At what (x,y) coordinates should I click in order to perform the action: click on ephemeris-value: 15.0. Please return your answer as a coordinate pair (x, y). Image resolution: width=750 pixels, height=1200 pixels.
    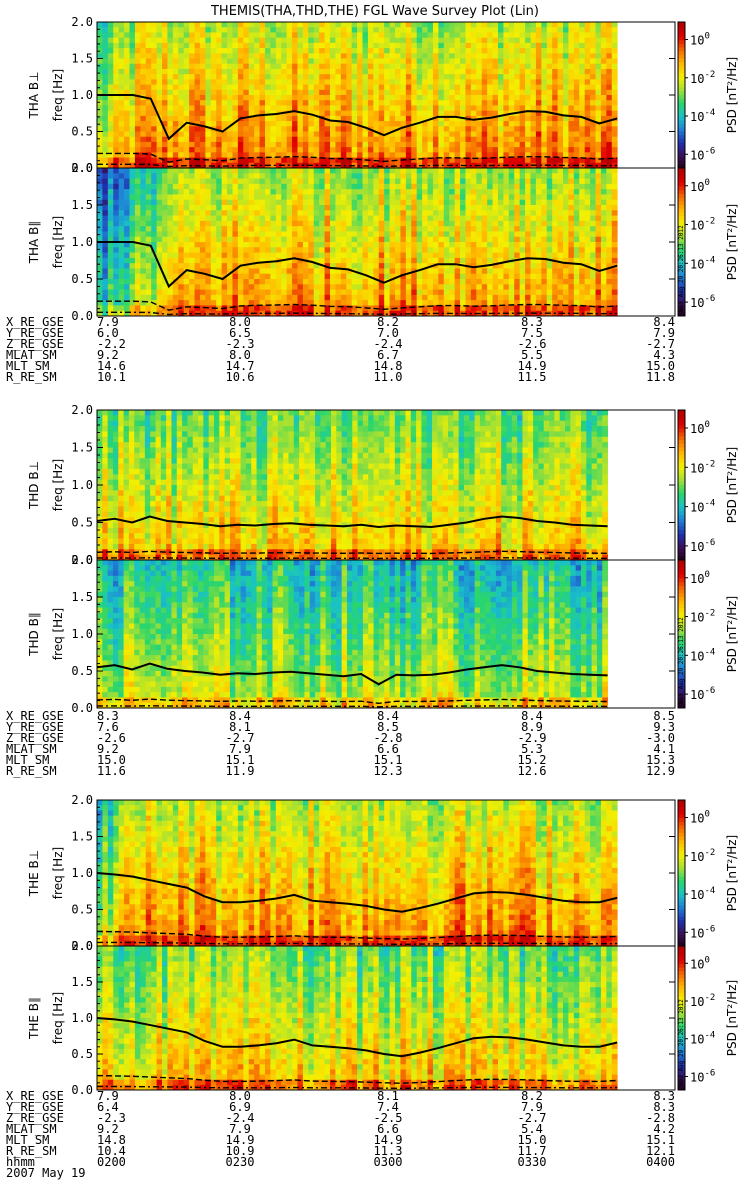
    Looking at the image, I should click on (111, 760).